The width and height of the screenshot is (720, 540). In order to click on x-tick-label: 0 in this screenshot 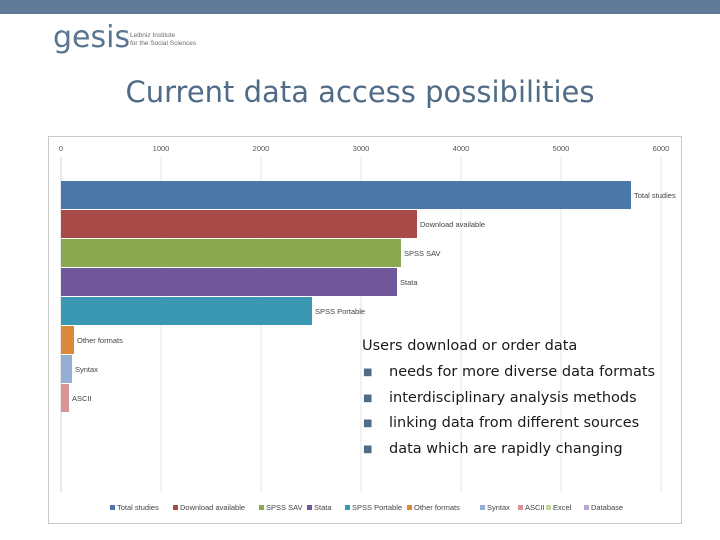, I will do `click(61, 148)`.